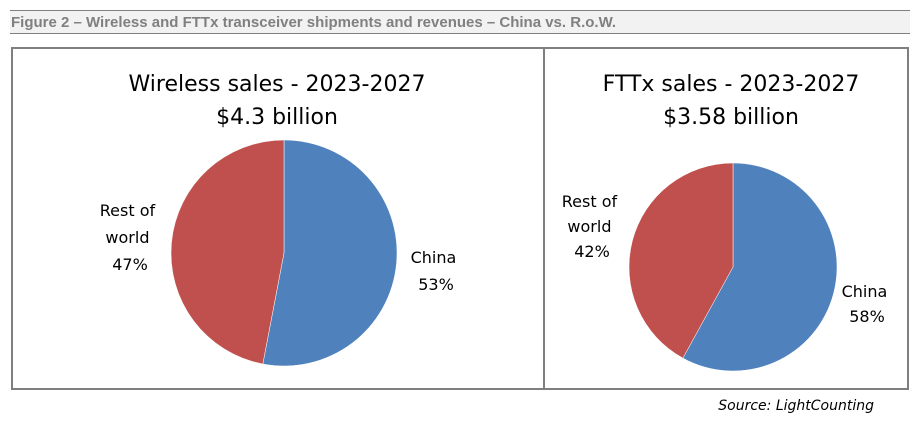 The image size is (920, 425). What do you see at coordinates (731, 84) in the screenshot?
I see `fttx-chart-title: FTTx sales - 2023-2027` at bounding box center [731, 84].